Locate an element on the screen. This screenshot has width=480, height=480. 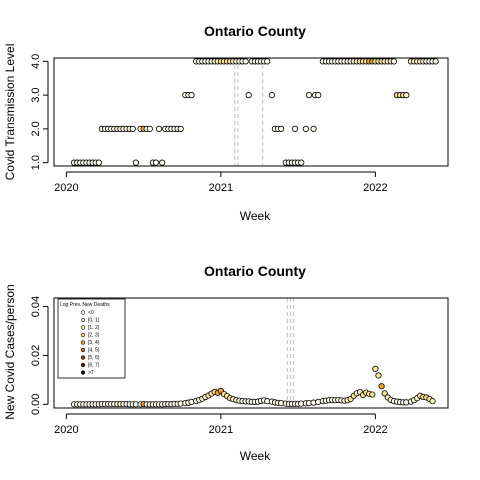
legend-box is located at coordinates (91, 338).